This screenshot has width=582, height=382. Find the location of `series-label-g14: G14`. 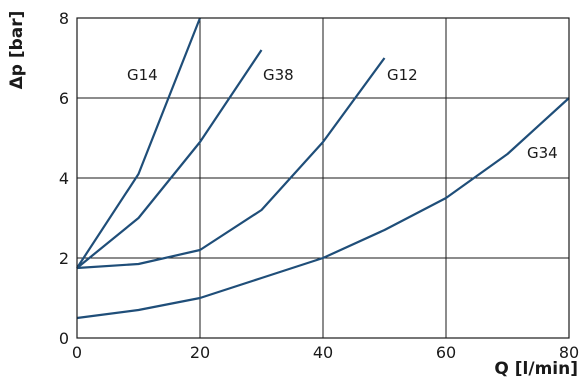

series-label-g14: G14 is located at coordinates (142, 75).